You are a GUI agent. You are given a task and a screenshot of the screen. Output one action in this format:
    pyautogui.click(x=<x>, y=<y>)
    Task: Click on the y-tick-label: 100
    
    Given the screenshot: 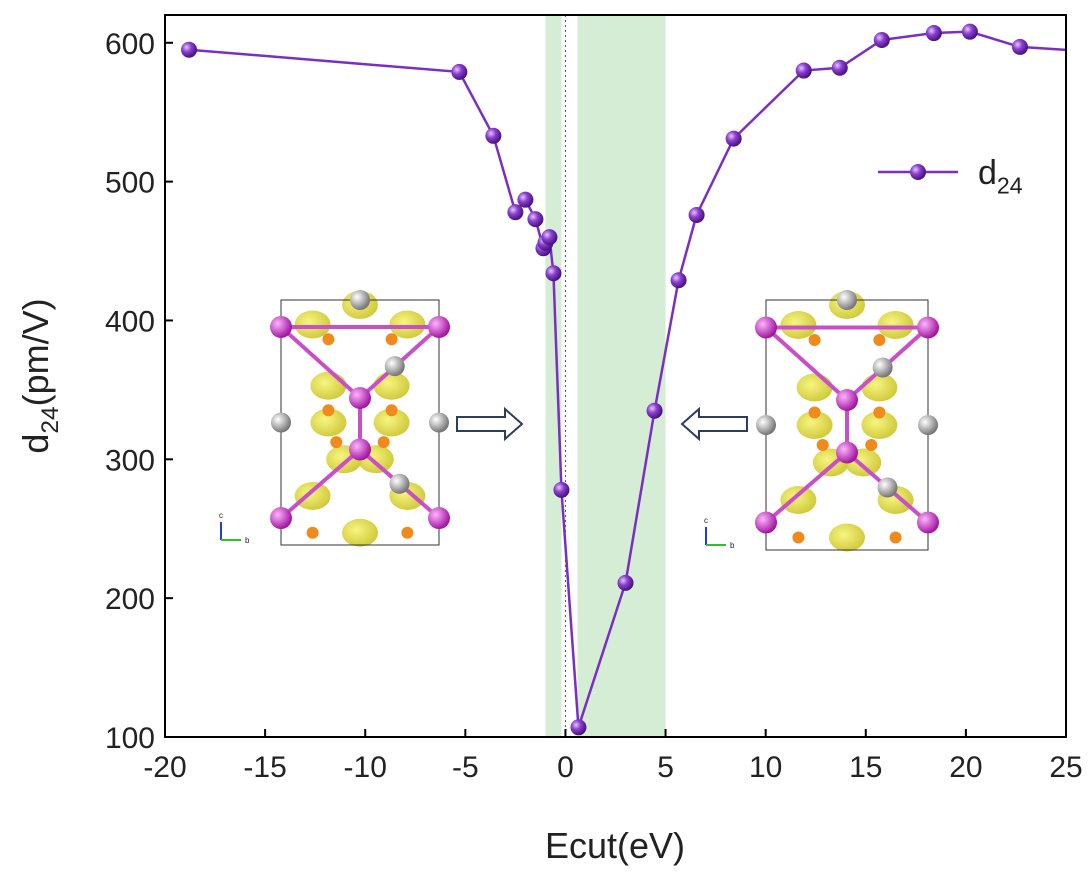 What is the action you would take?
    pyautogui.click(x=130, y=738)
    